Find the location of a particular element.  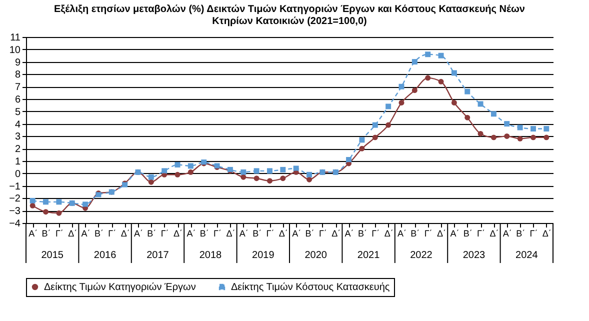

y-tick-label: 2 is located at coordinates (17, 150).